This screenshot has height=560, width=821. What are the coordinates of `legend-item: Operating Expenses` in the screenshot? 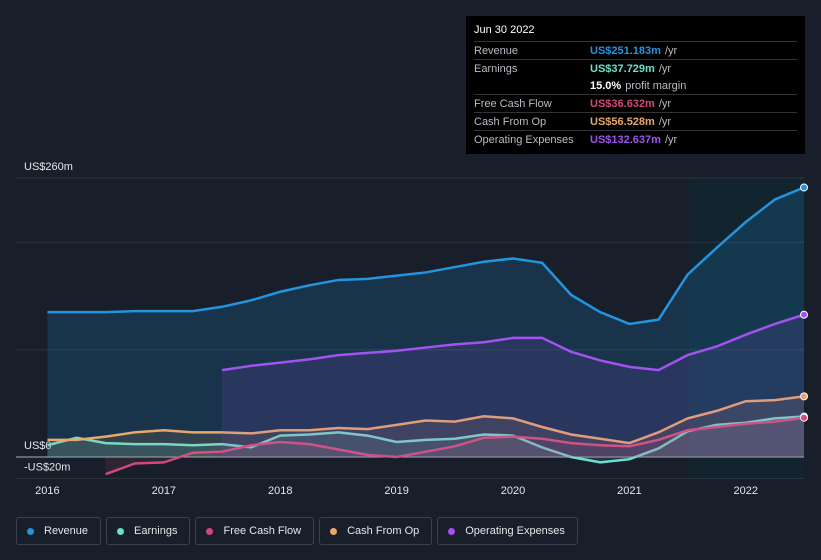 It's located at (507, 531).